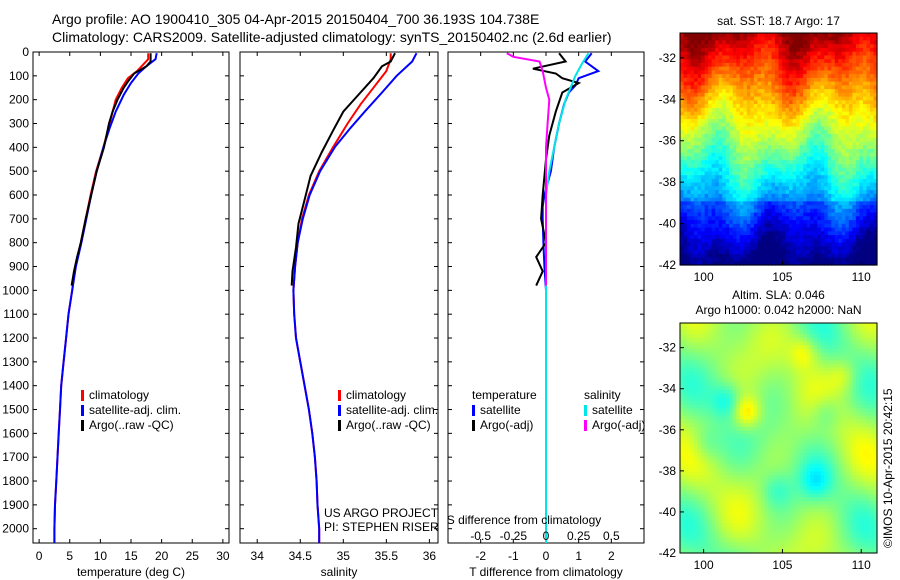 Image resolution: width=900 pixels, height=580 pixels. I want to click on legend-label: climatology, so click(119, 395).